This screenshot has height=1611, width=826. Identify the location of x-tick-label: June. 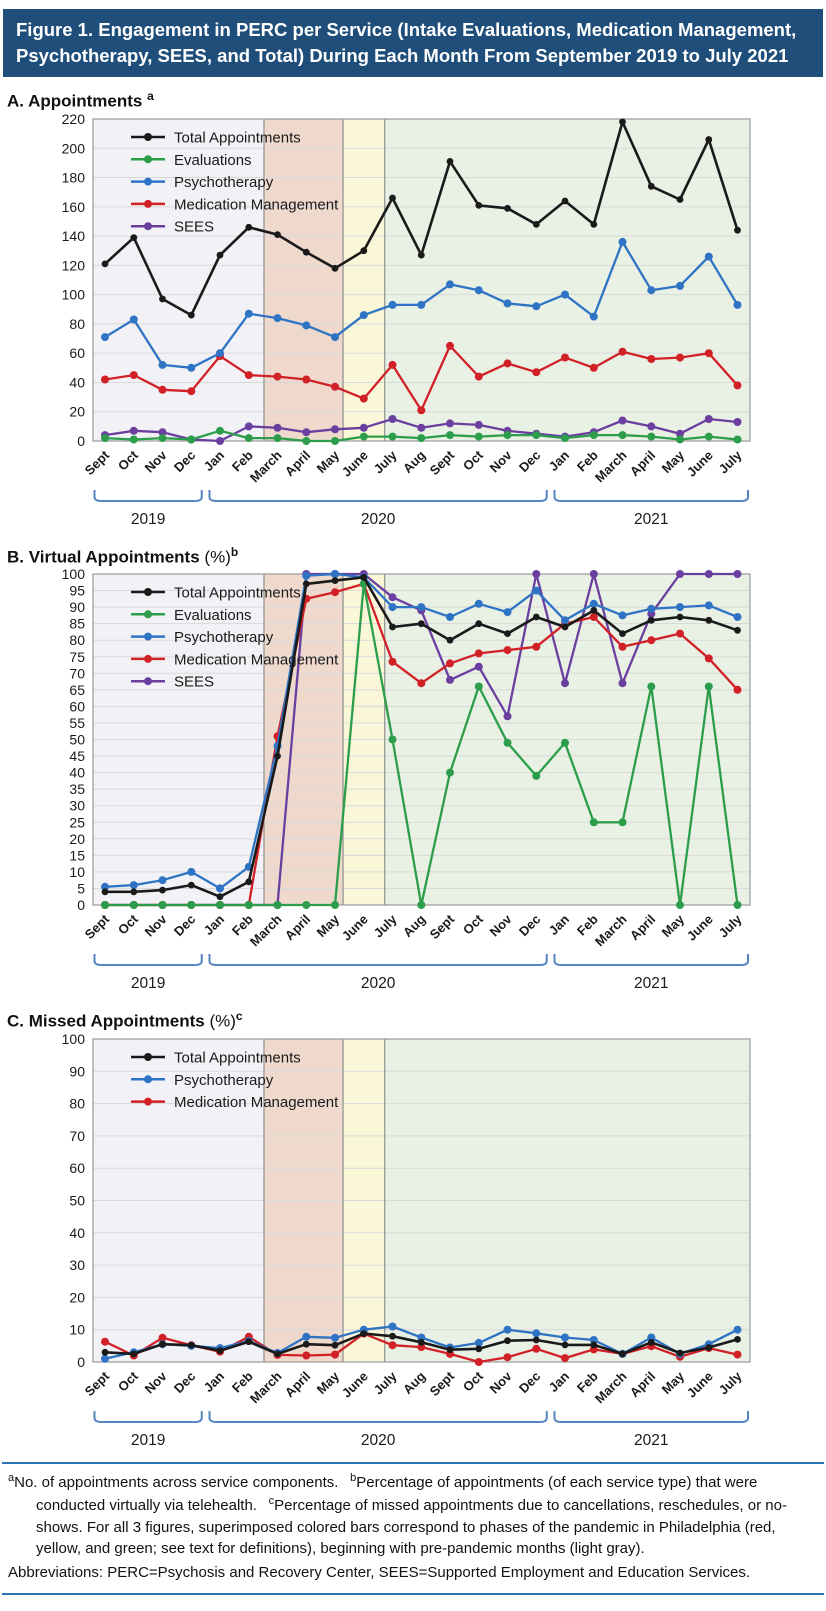
(355, 463).